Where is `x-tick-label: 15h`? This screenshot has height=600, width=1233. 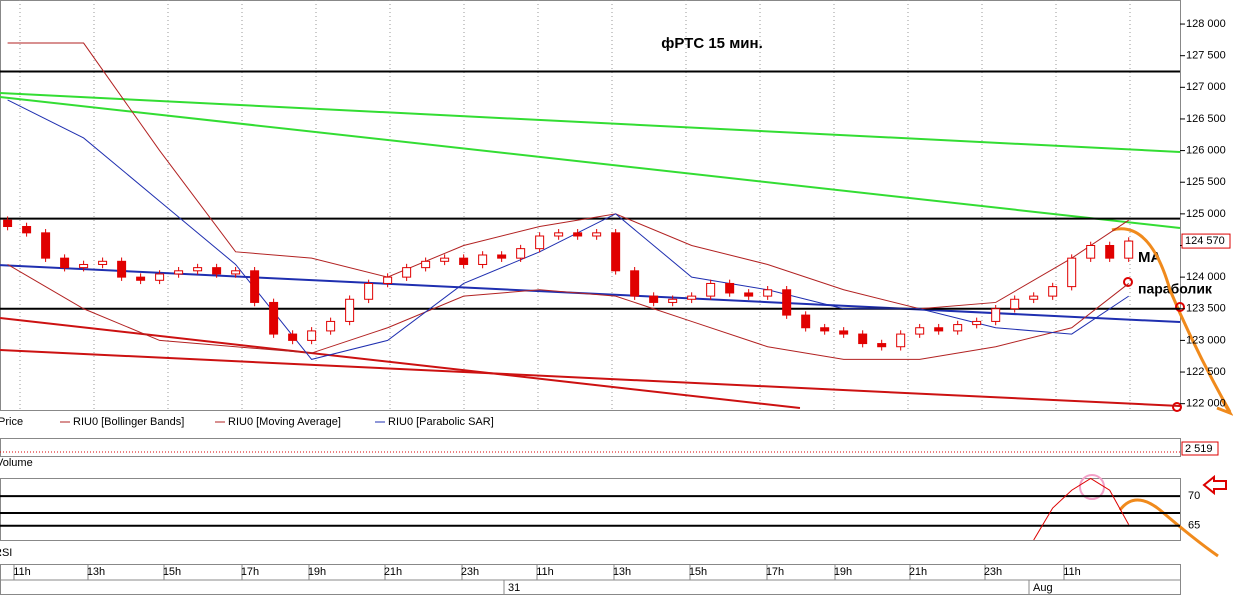 x-tick-label: 15h is located at coordinates (698, 572).